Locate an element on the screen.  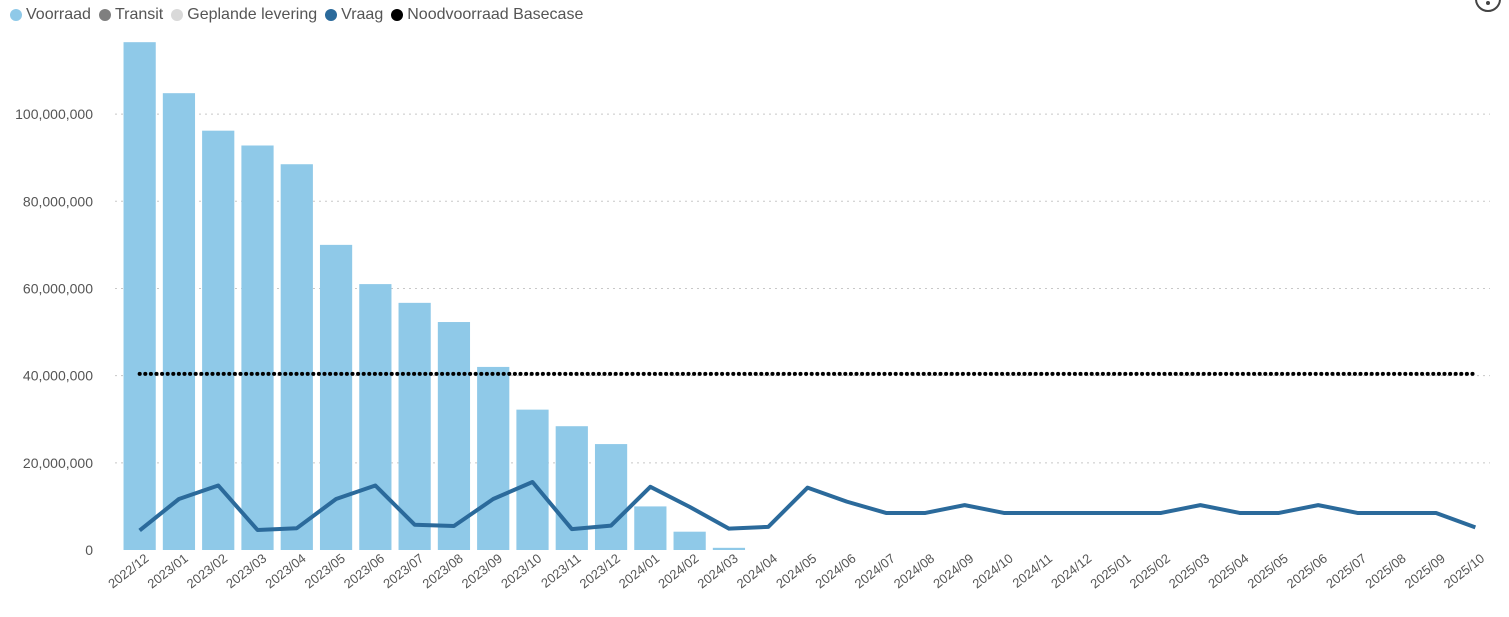
legend-label-vraag: Vraag is located at coordinates (362, 14).